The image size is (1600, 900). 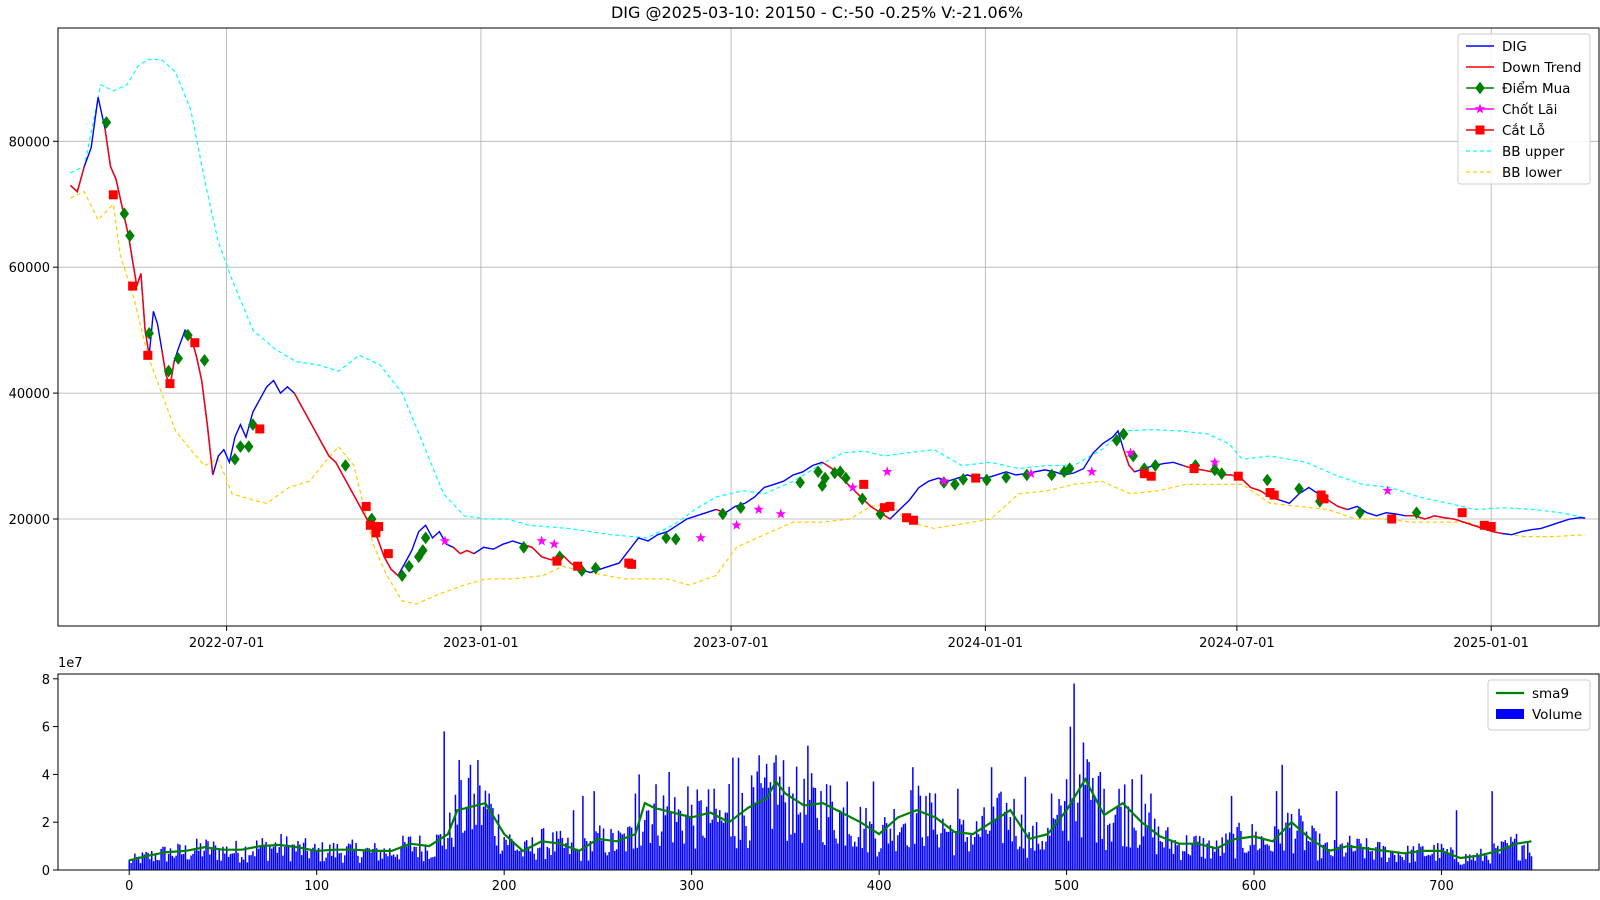 What do you see at coordinates (1254, 886) in the screenshot?
I see `volume-x-tick-label: 600` at bounding box center [1254, 886].